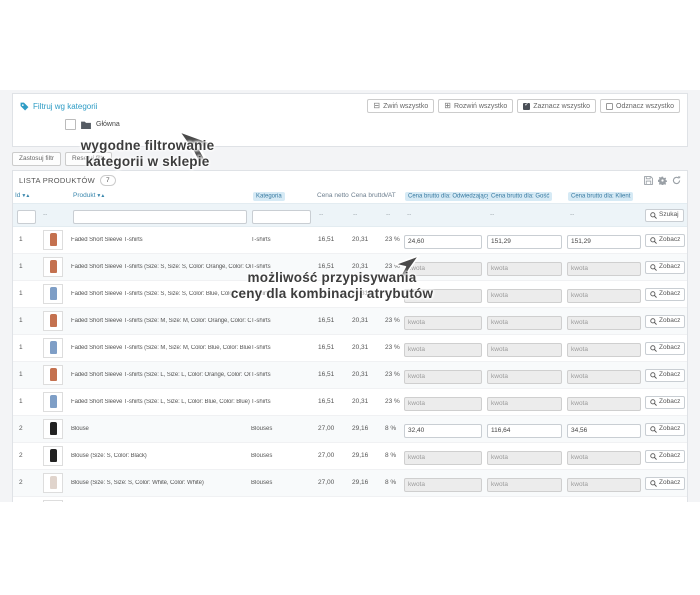 This screenshot has height=595, width=700. What do you see at coordinates (22, 195) in the screenshot?
I see `column-header-id: Id▼▲` at bounding box center [22, 195].